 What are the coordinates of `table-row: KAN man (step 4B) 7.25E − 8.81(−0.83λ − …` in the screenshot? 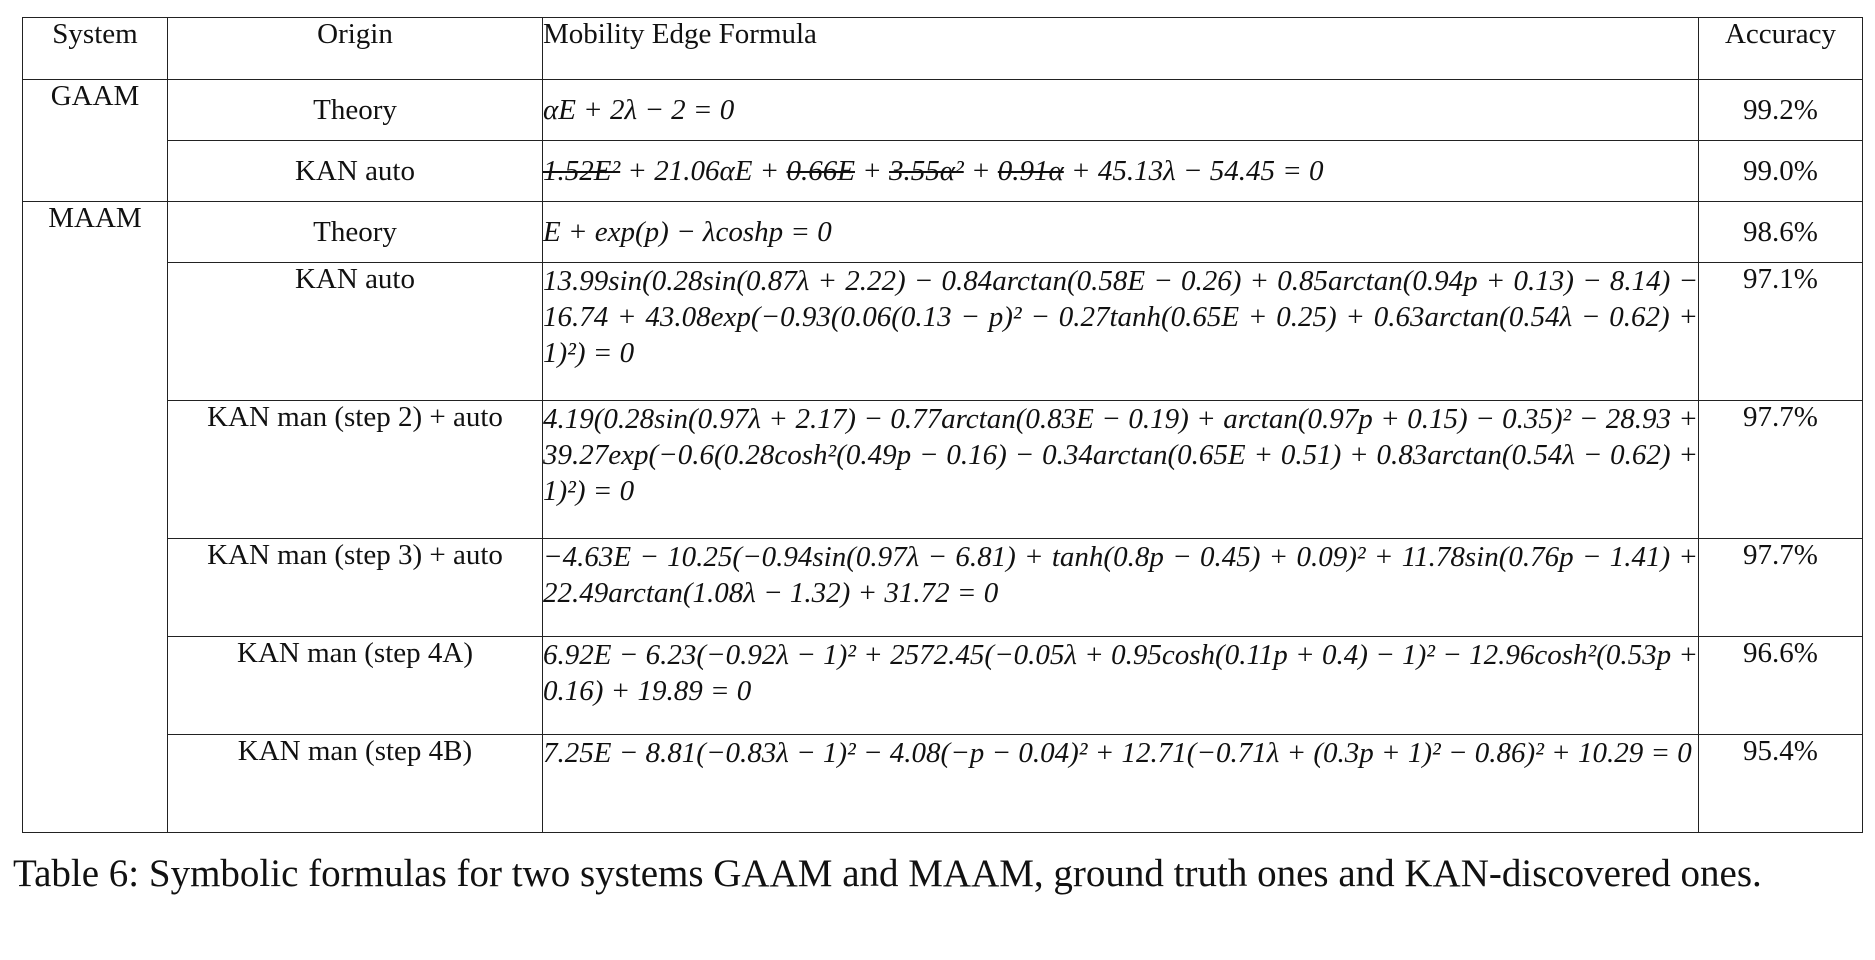 It's located at (943, 783).